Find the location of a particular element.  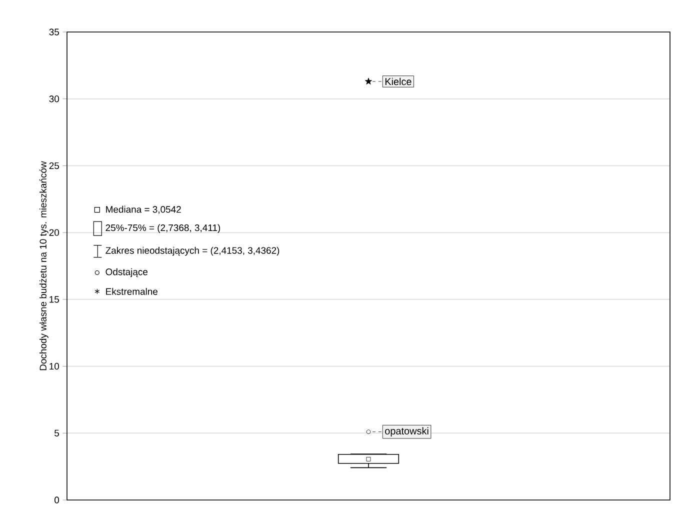

y-tick-label: 20 is located at coordinates (54, 232).